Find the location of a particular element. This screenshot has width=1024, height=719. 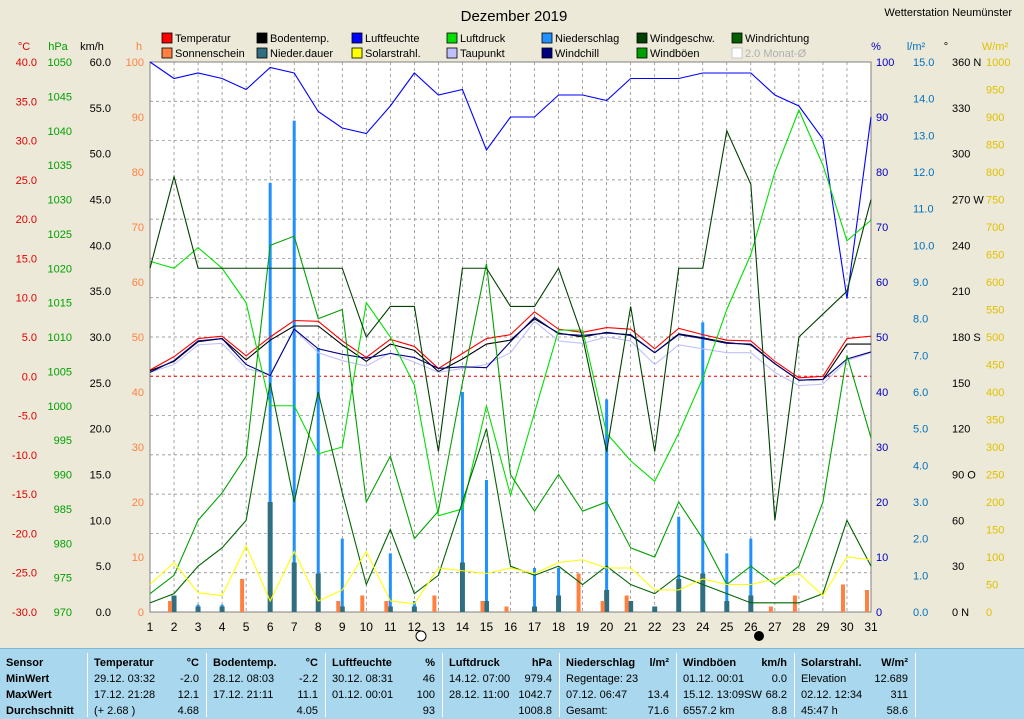

tick-label-humidity: 20 is located at coordinates (882, 503).